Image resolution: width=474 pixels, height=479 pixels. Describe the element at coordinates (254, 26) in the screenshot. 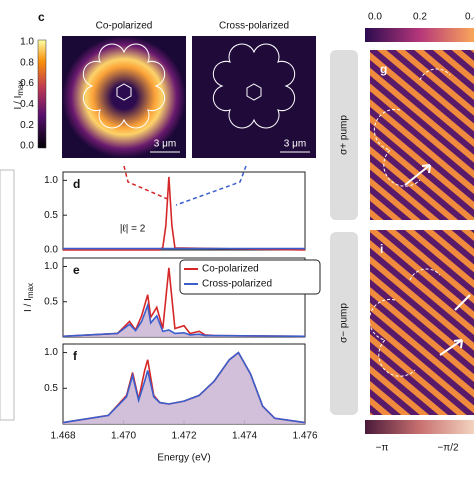

I see `image-title: Cross-polarized` at that location.